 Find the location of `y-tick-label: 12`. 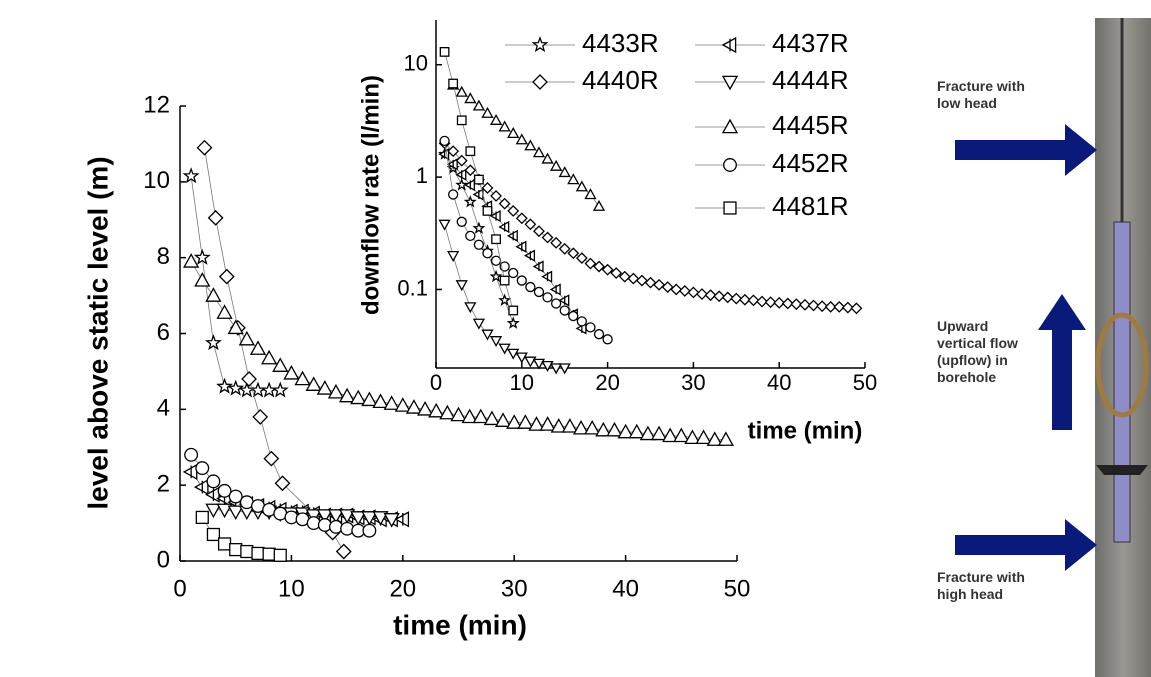

y-tick-label: 12 is located at coordinates (156, 104).